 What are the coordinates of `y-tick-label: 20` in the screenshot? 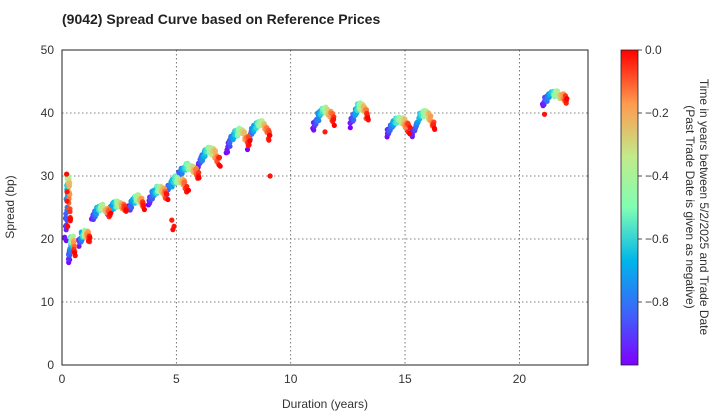 It's located at (48, 239).